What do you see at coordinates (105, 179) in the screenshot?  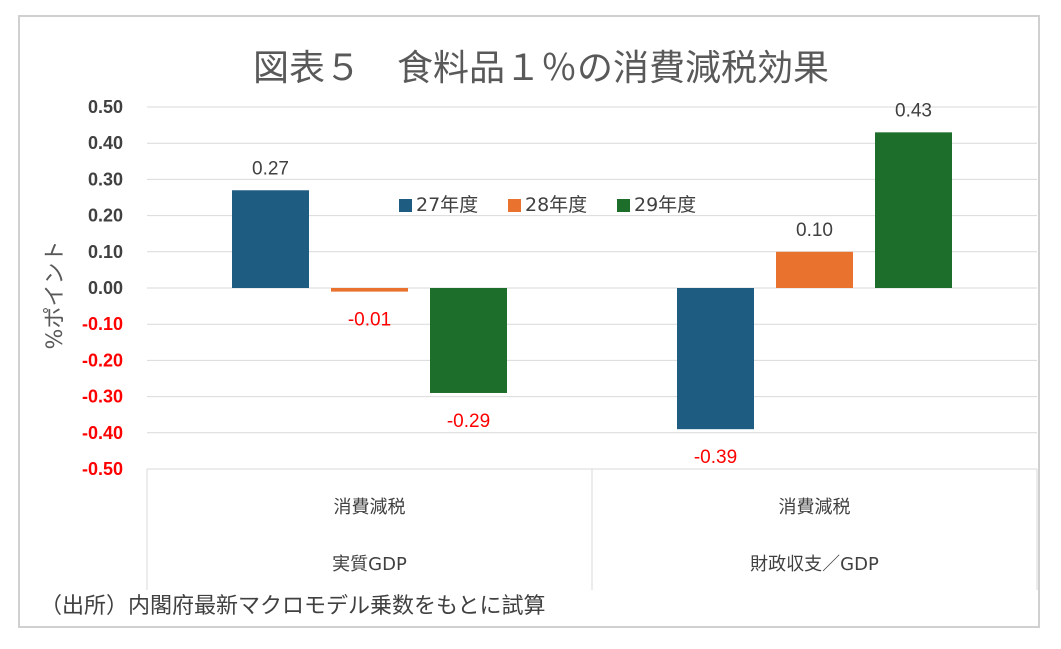 I see `y-tick-label: 0.30` at bounding box center [105, 179].